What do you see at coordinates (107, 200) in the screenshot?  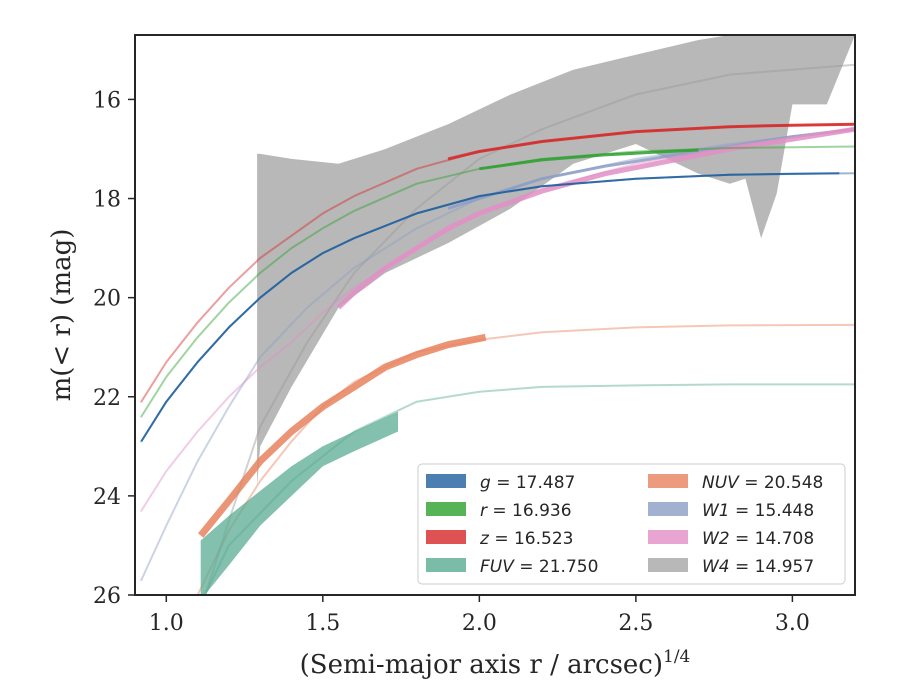 I see `y-tick-label: 18` at bounding box center [107, 200].